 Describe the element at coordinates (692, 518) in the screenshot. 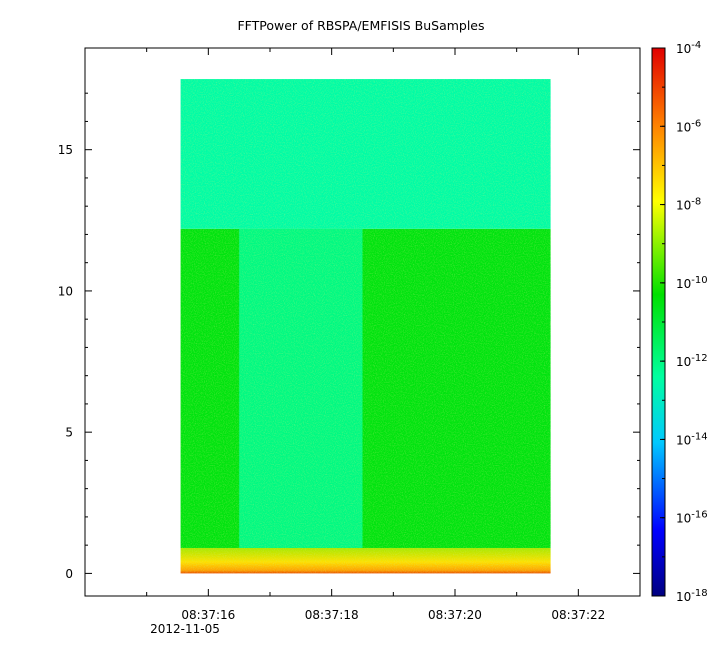

I see `colorbar-tick-label: 10⁻¹⁶` at that location.